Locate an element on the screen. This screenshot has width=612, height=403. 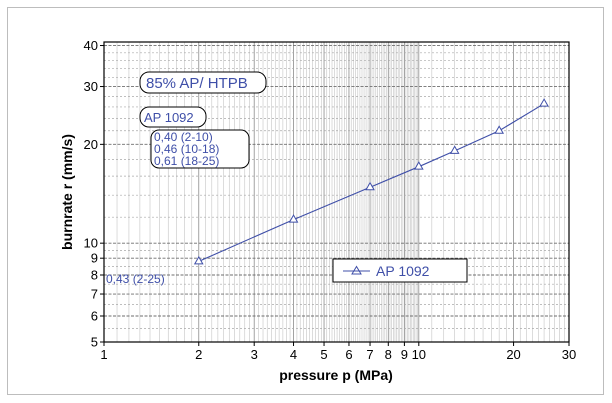
exponent-line-2: 0,46 (10-18) is located at coordinates (186, 149).